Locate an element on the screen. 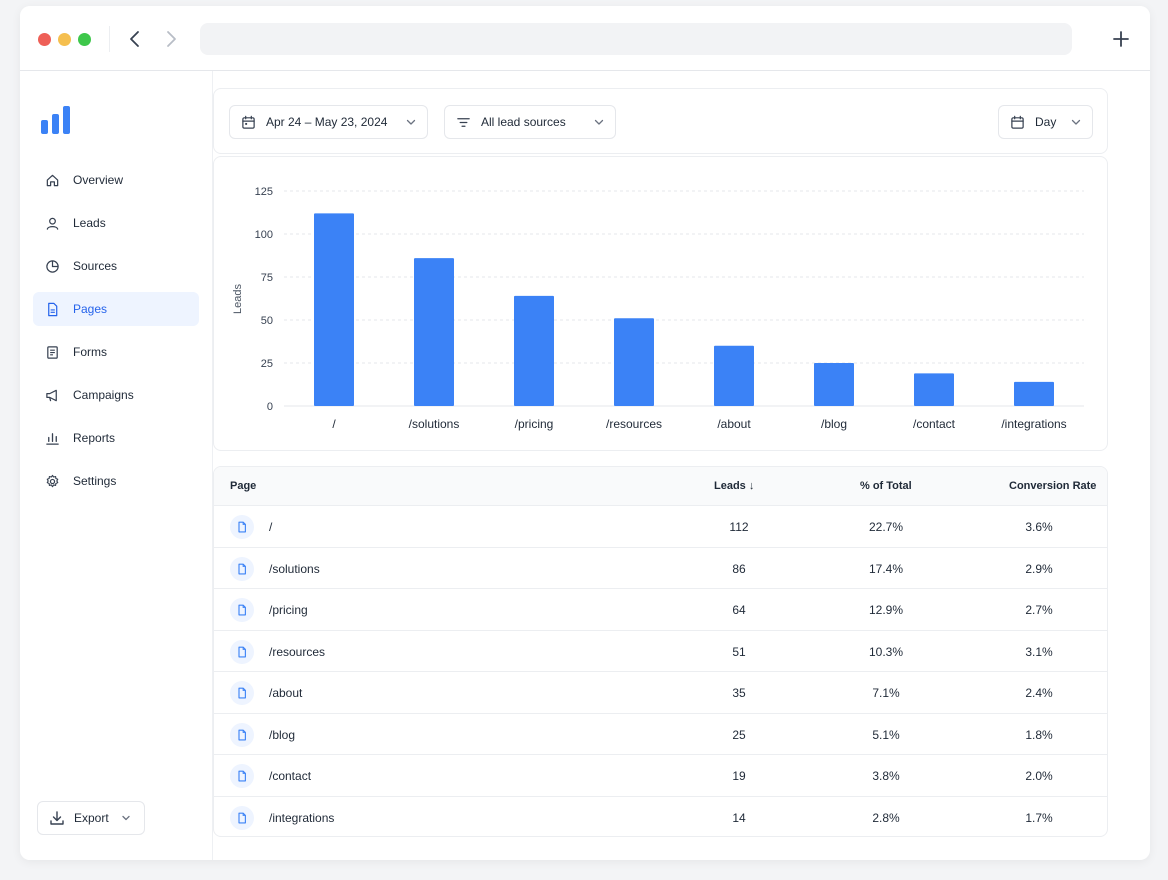 Image resolution: width=1168 pixels, height=880 pixels. cell-percent-total: 12.9% is located at coordinates (886, 610).